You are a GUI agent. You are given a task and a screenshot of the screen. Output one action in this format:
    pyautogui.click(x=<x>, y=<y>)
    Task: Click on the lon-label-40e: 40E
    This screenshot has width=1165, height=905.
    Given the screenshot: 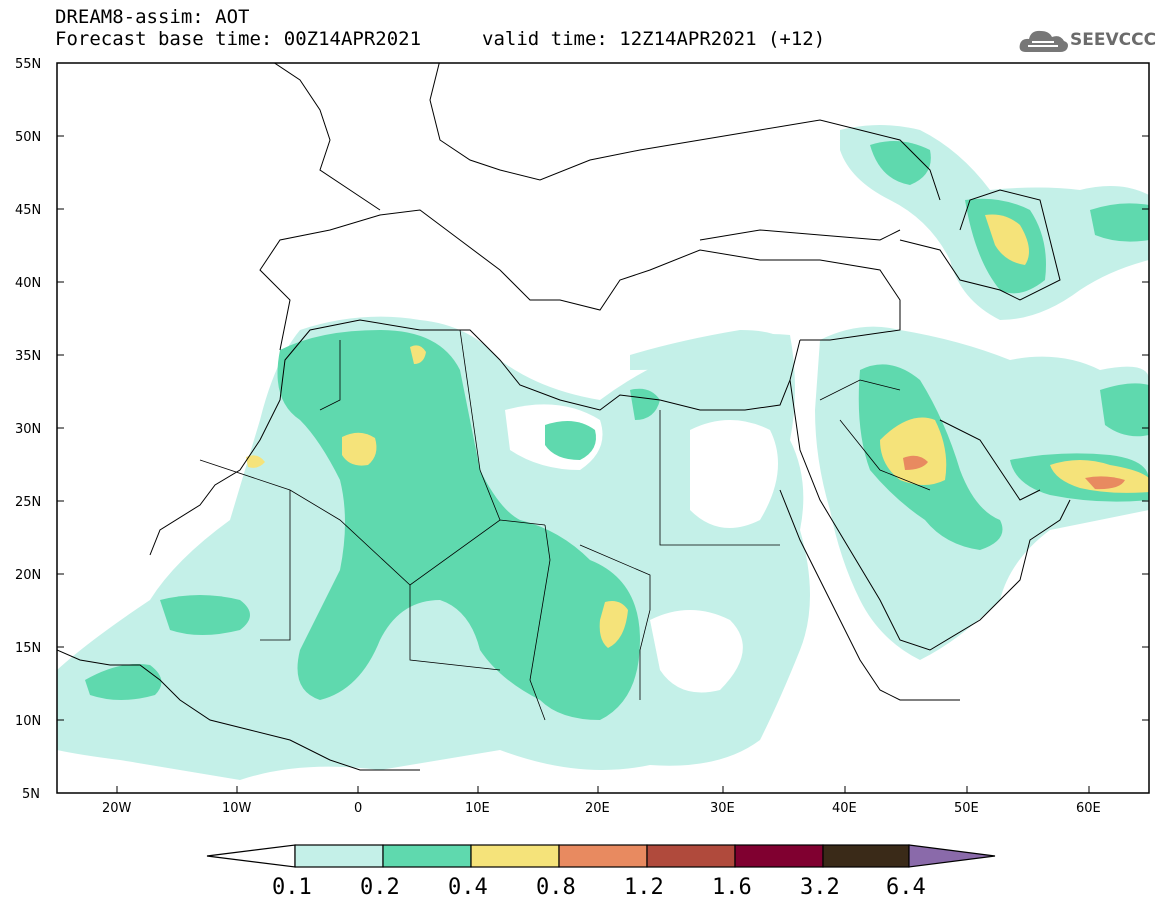 What is the action you would take?
    pyautogui.click(x=844, y=808)
    